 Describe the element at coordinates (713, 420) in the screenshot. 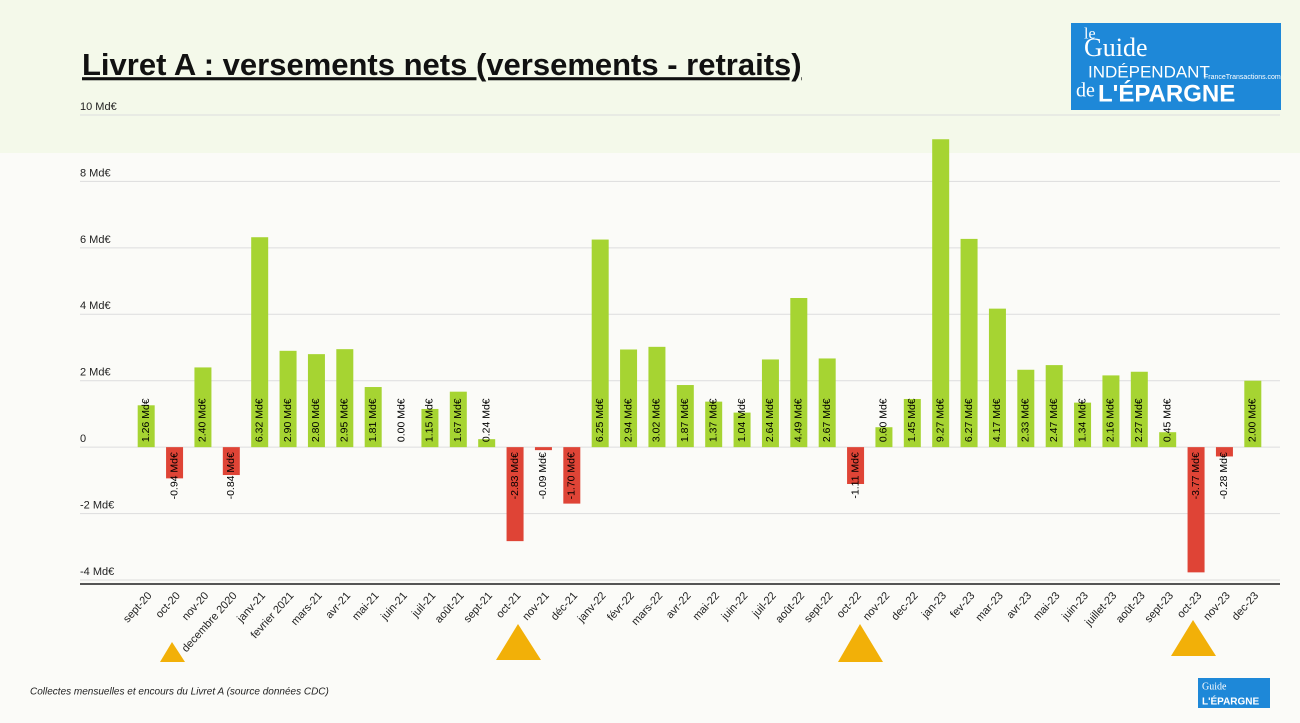

I see `value-label: 1.37 Md€` at that location.